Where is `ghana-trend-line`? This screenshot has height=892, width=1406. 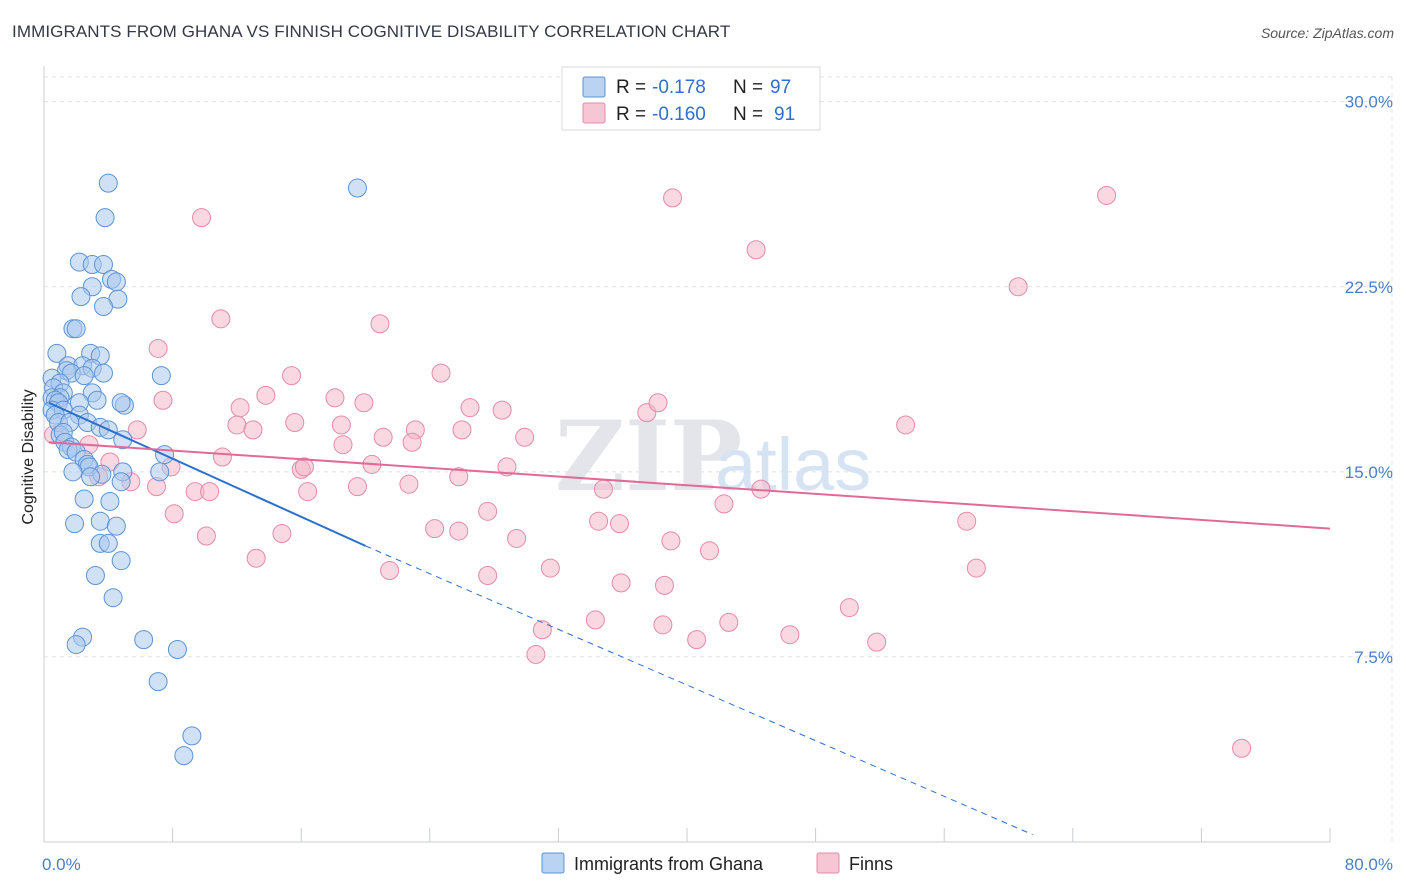 ghana-trend-line is located at coordinates (207, 474).